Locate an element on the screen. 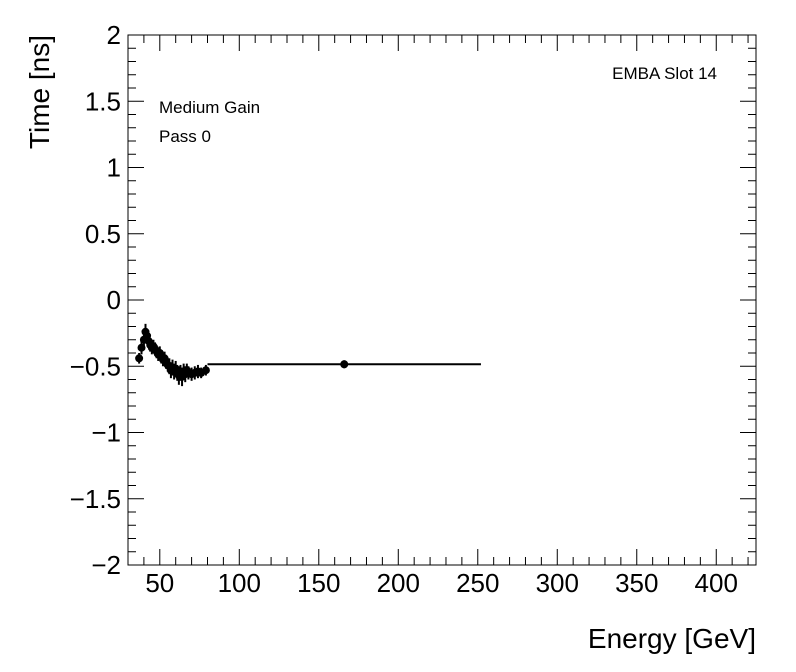 The image size is (796, 672). y-tick-label: −1.5 is located at coordinates (95, 499).